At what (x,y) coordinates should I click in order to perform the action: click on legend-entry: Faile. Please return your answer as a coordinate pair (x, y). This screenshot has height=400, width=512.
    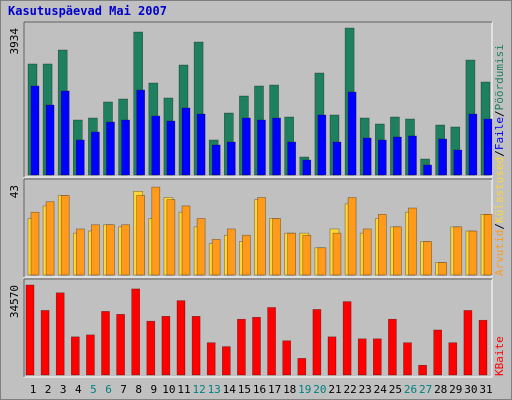
    Looking at the image, I should click on (499, 133).